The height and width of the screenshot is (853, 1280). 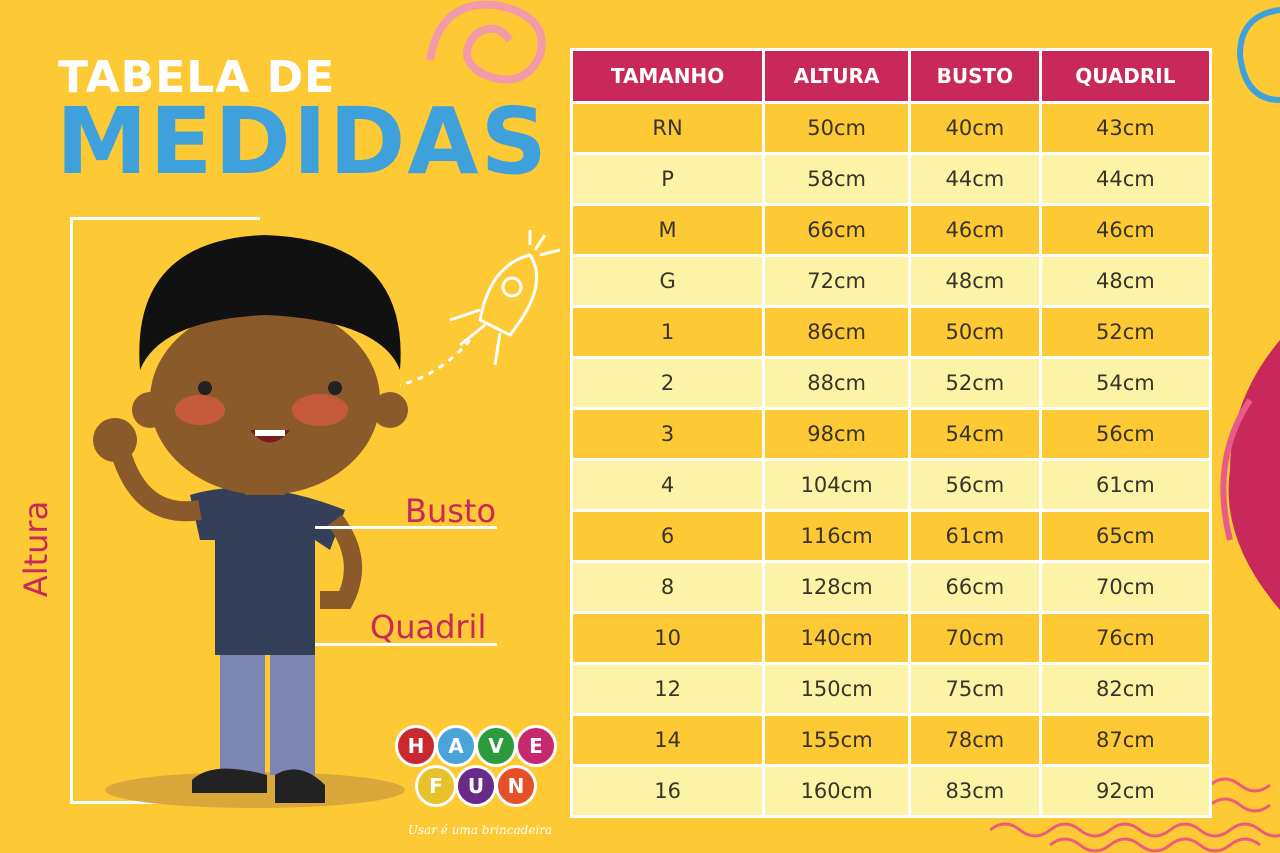 I want to click on logo-tagline: Usar é uma brincadeira, so click(x=480, y=830).